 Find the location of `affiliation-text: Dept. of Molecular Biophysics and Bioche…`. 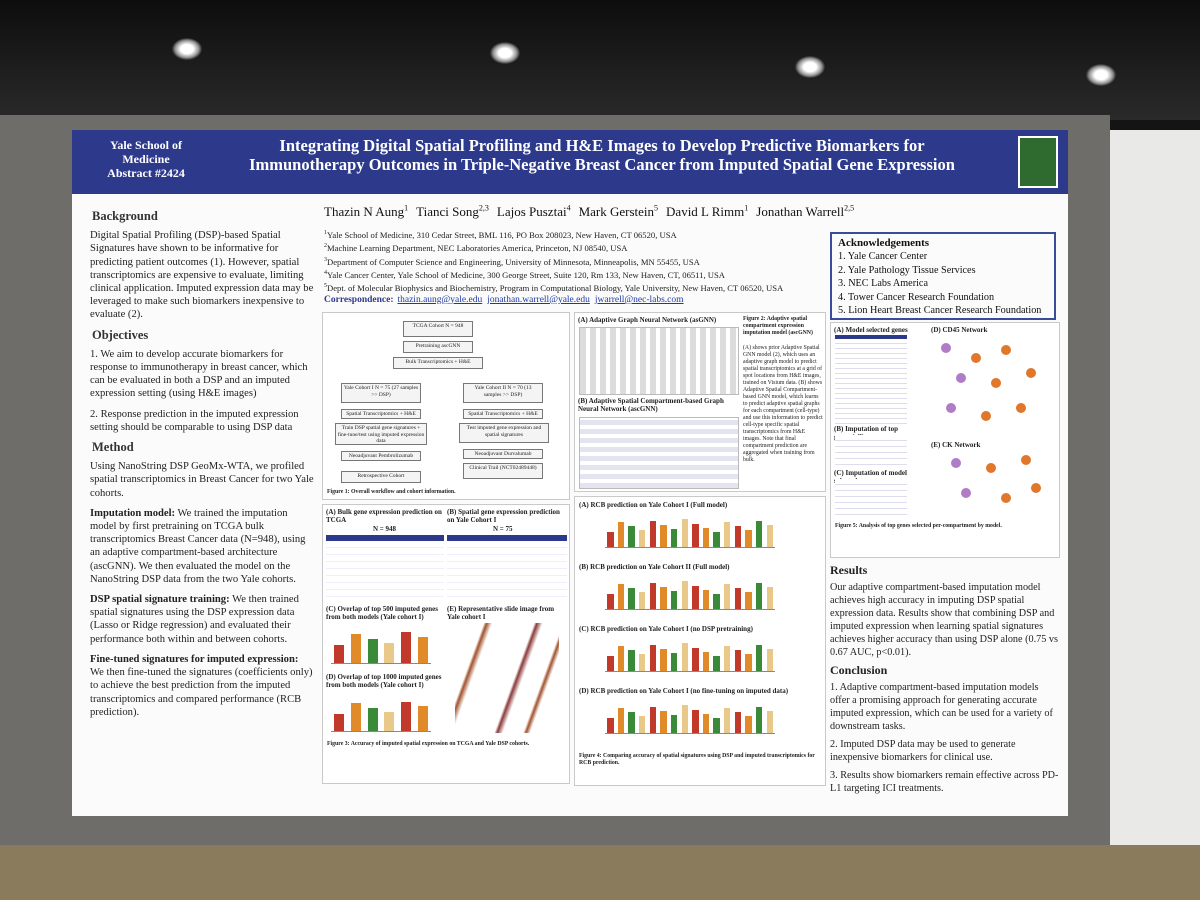

affiliation-text: Dept. of Molecular Biophysics and Bioche… is located at coordinates (555, 288).